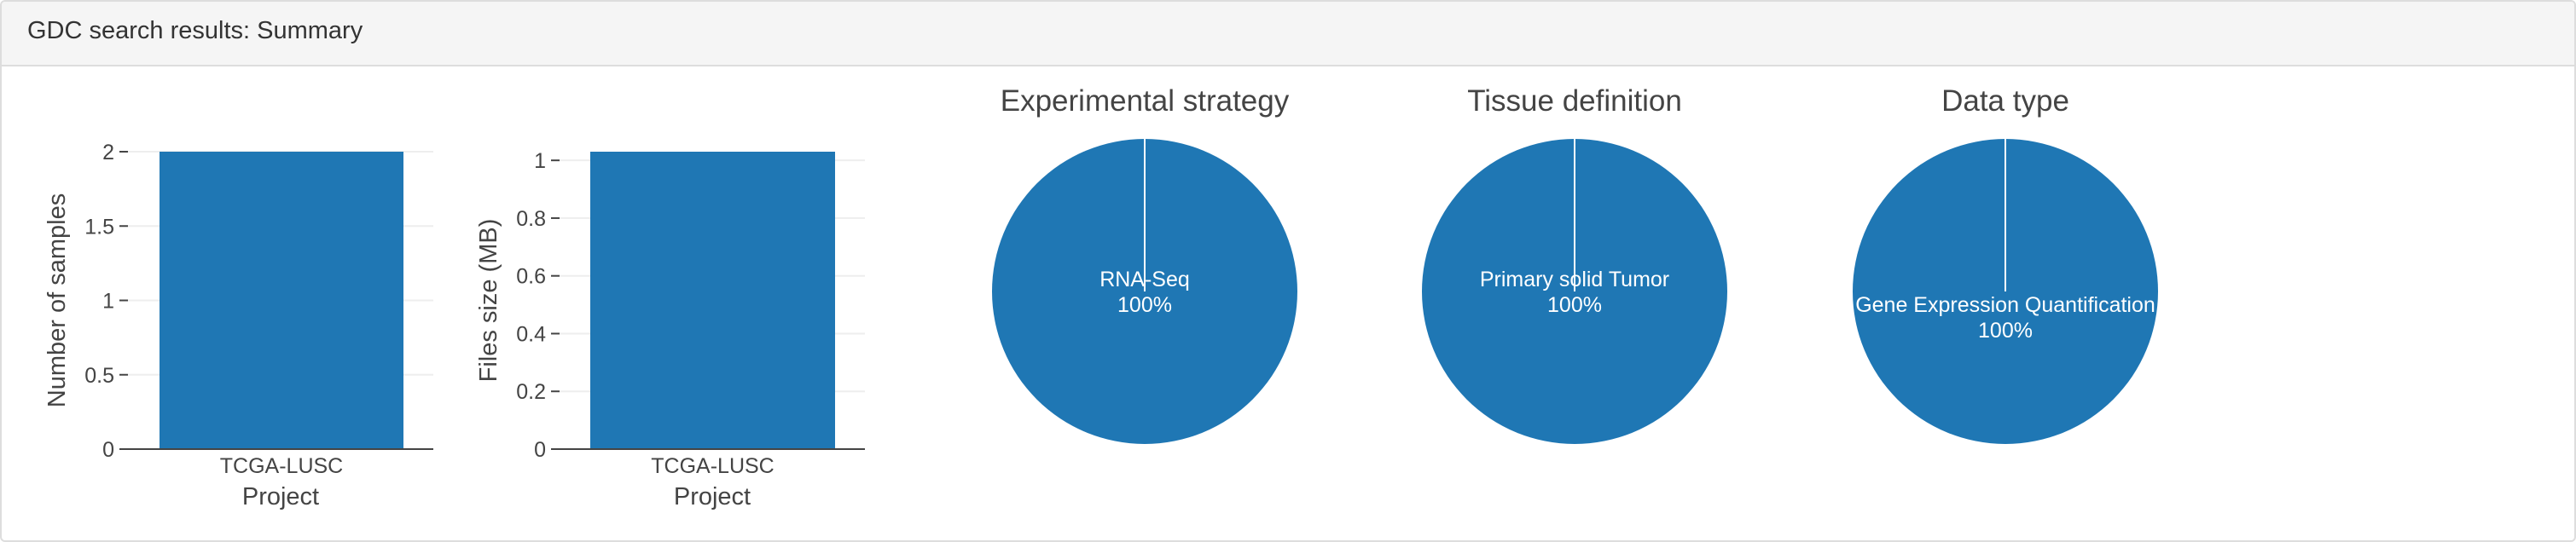 This screenshot has height=542, width=2576. What do you see at coordinates (2005, 101) in the screenshot?
I see `pie-title: Data type` at bounding box center [2005, 101].